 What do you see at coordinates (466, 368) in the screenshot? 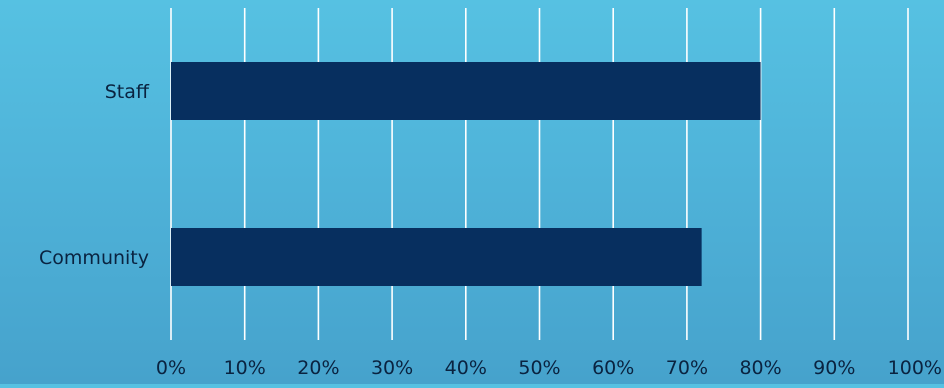
I see `x-tick-label: 40%` at bounding box center [466, 368].